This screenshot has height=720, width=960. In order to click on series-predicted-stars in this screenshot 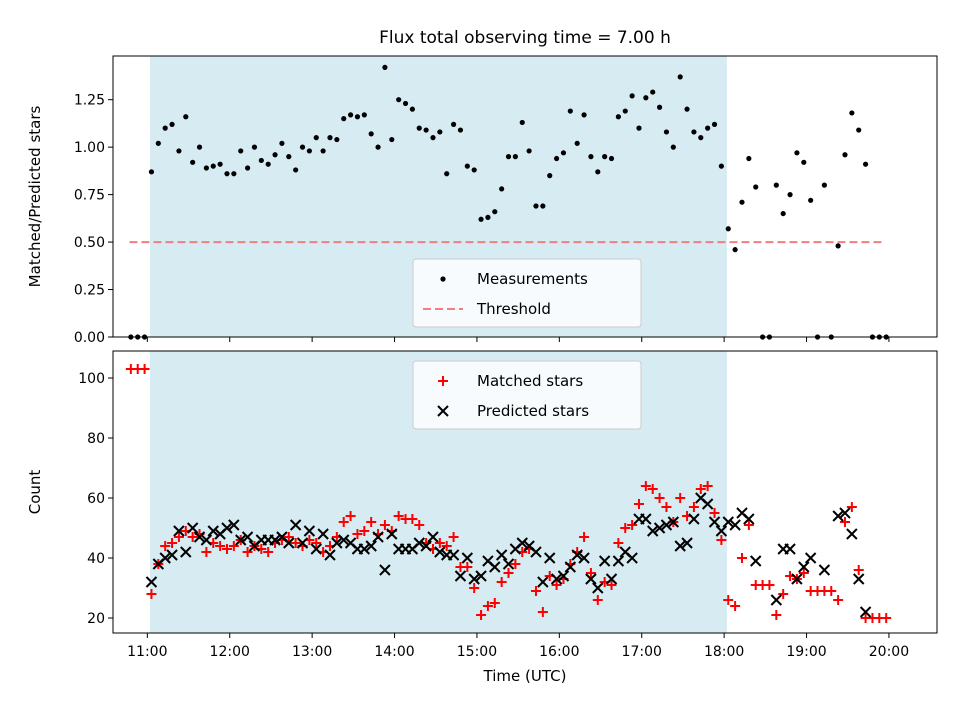, I will do `click(508, 555)`.